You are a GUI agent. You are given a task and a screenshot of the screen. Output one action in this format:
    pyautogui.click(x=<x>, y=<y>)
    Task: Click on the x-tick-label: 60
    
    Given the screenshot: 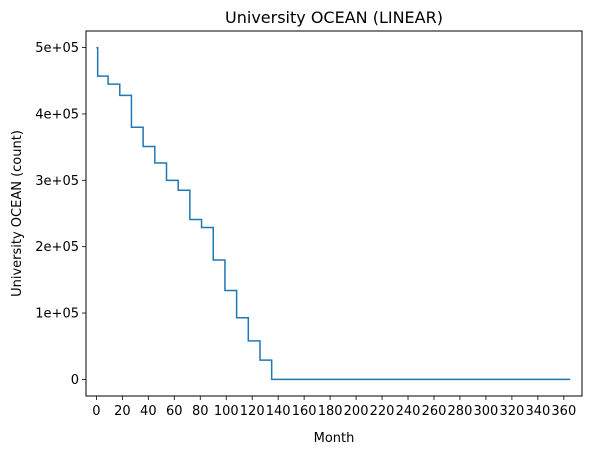 What is the action you would take?
    pyautogui.click(x=174, y=411)
    